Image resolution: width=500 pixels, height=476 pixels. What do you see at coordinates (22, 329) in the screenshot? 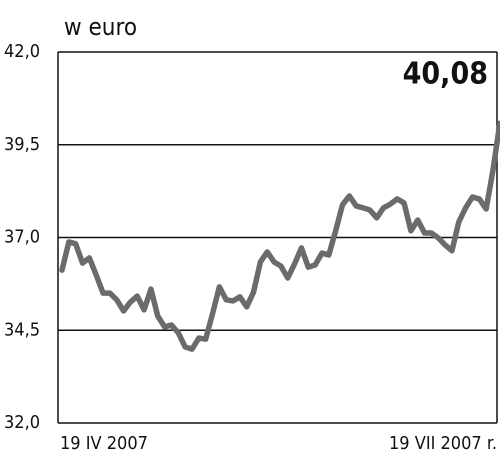
I see `y-tick-label: 34,5` at bounding box center [22, 329].